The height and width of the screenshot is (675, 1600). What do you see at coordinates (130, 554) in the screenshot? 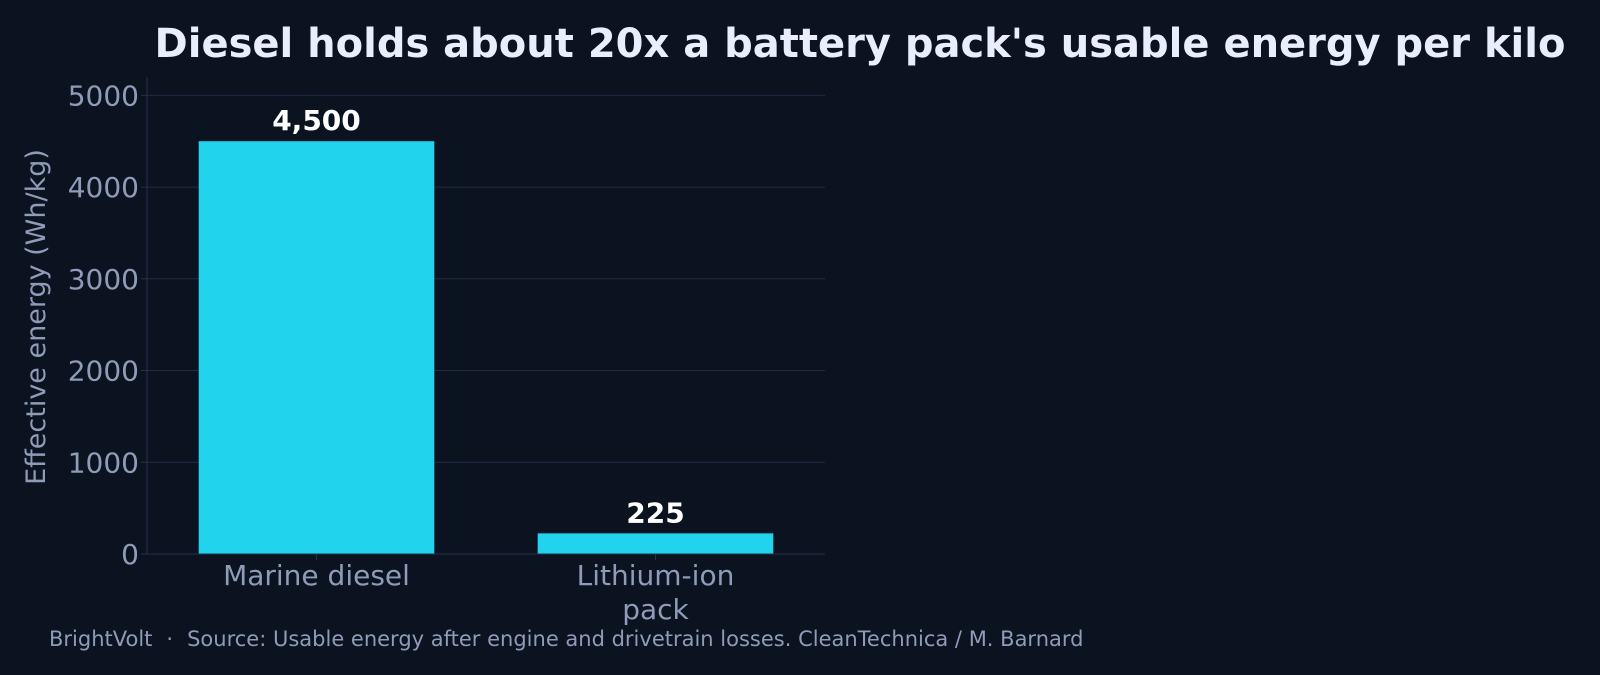
I see `y-tick-label: 0` at bounding box center [130, 554].